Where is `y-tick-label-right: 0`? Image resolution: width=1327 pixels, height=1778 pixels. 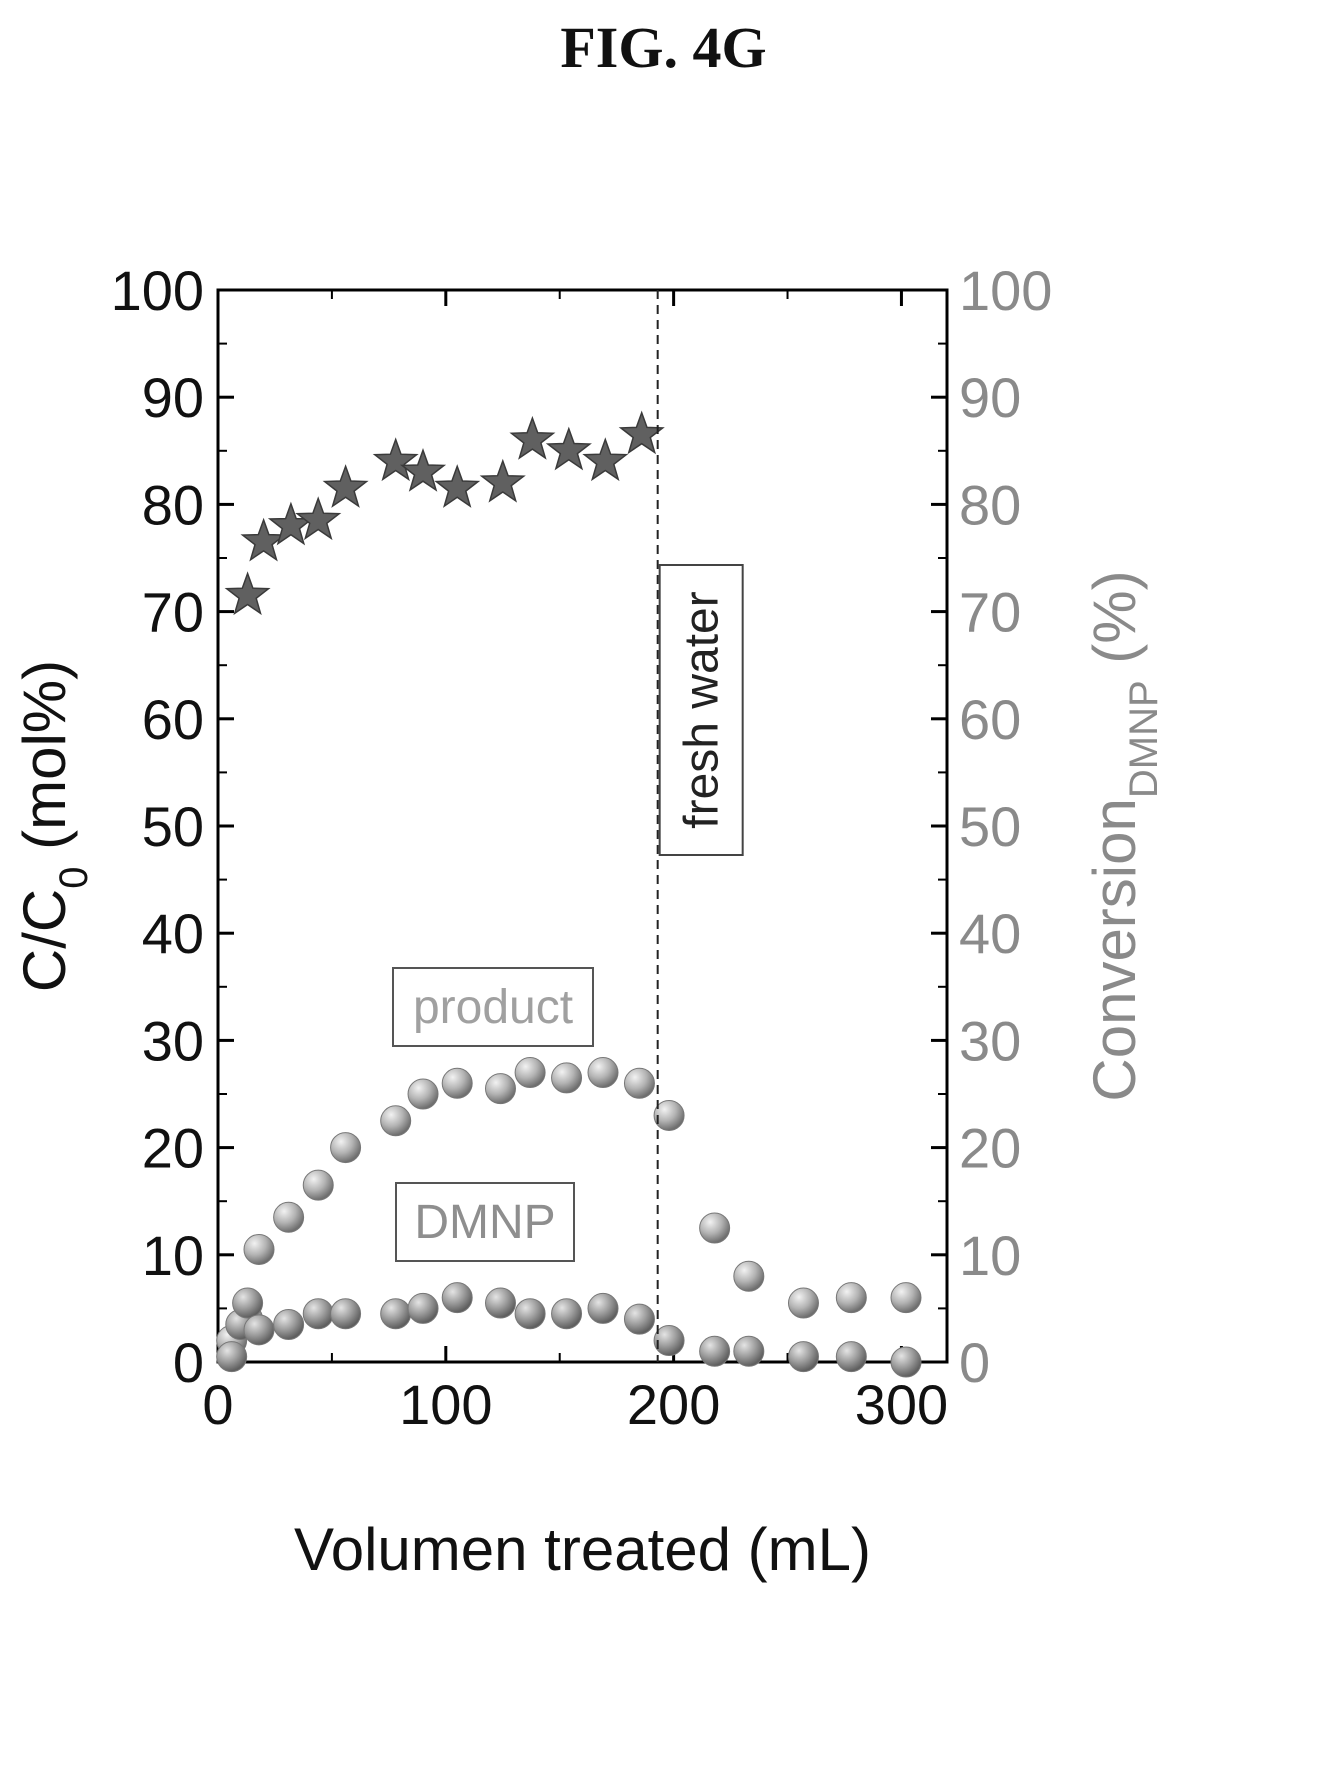 y-tick-label-right: 0 is located at coordinates (974, 1362).